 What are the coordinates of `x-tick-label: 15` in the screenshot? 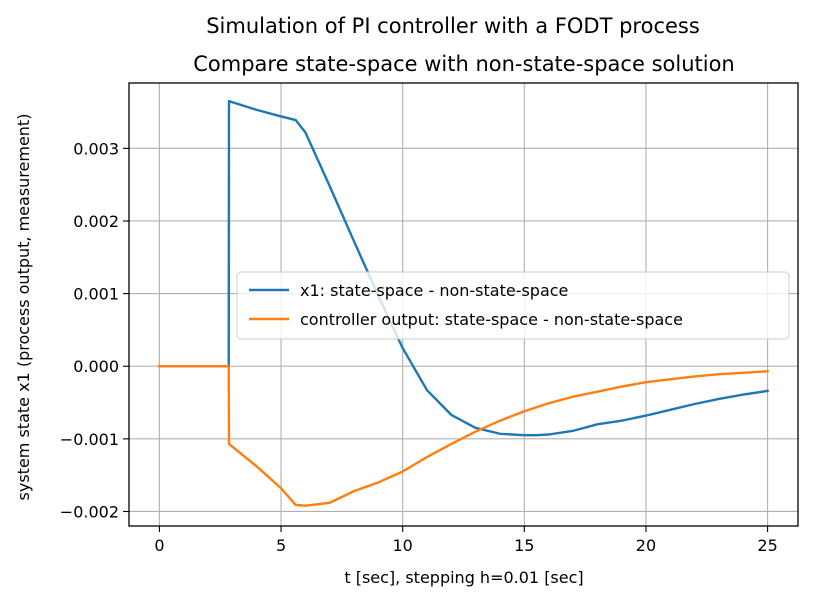 It's located at (524, 545).